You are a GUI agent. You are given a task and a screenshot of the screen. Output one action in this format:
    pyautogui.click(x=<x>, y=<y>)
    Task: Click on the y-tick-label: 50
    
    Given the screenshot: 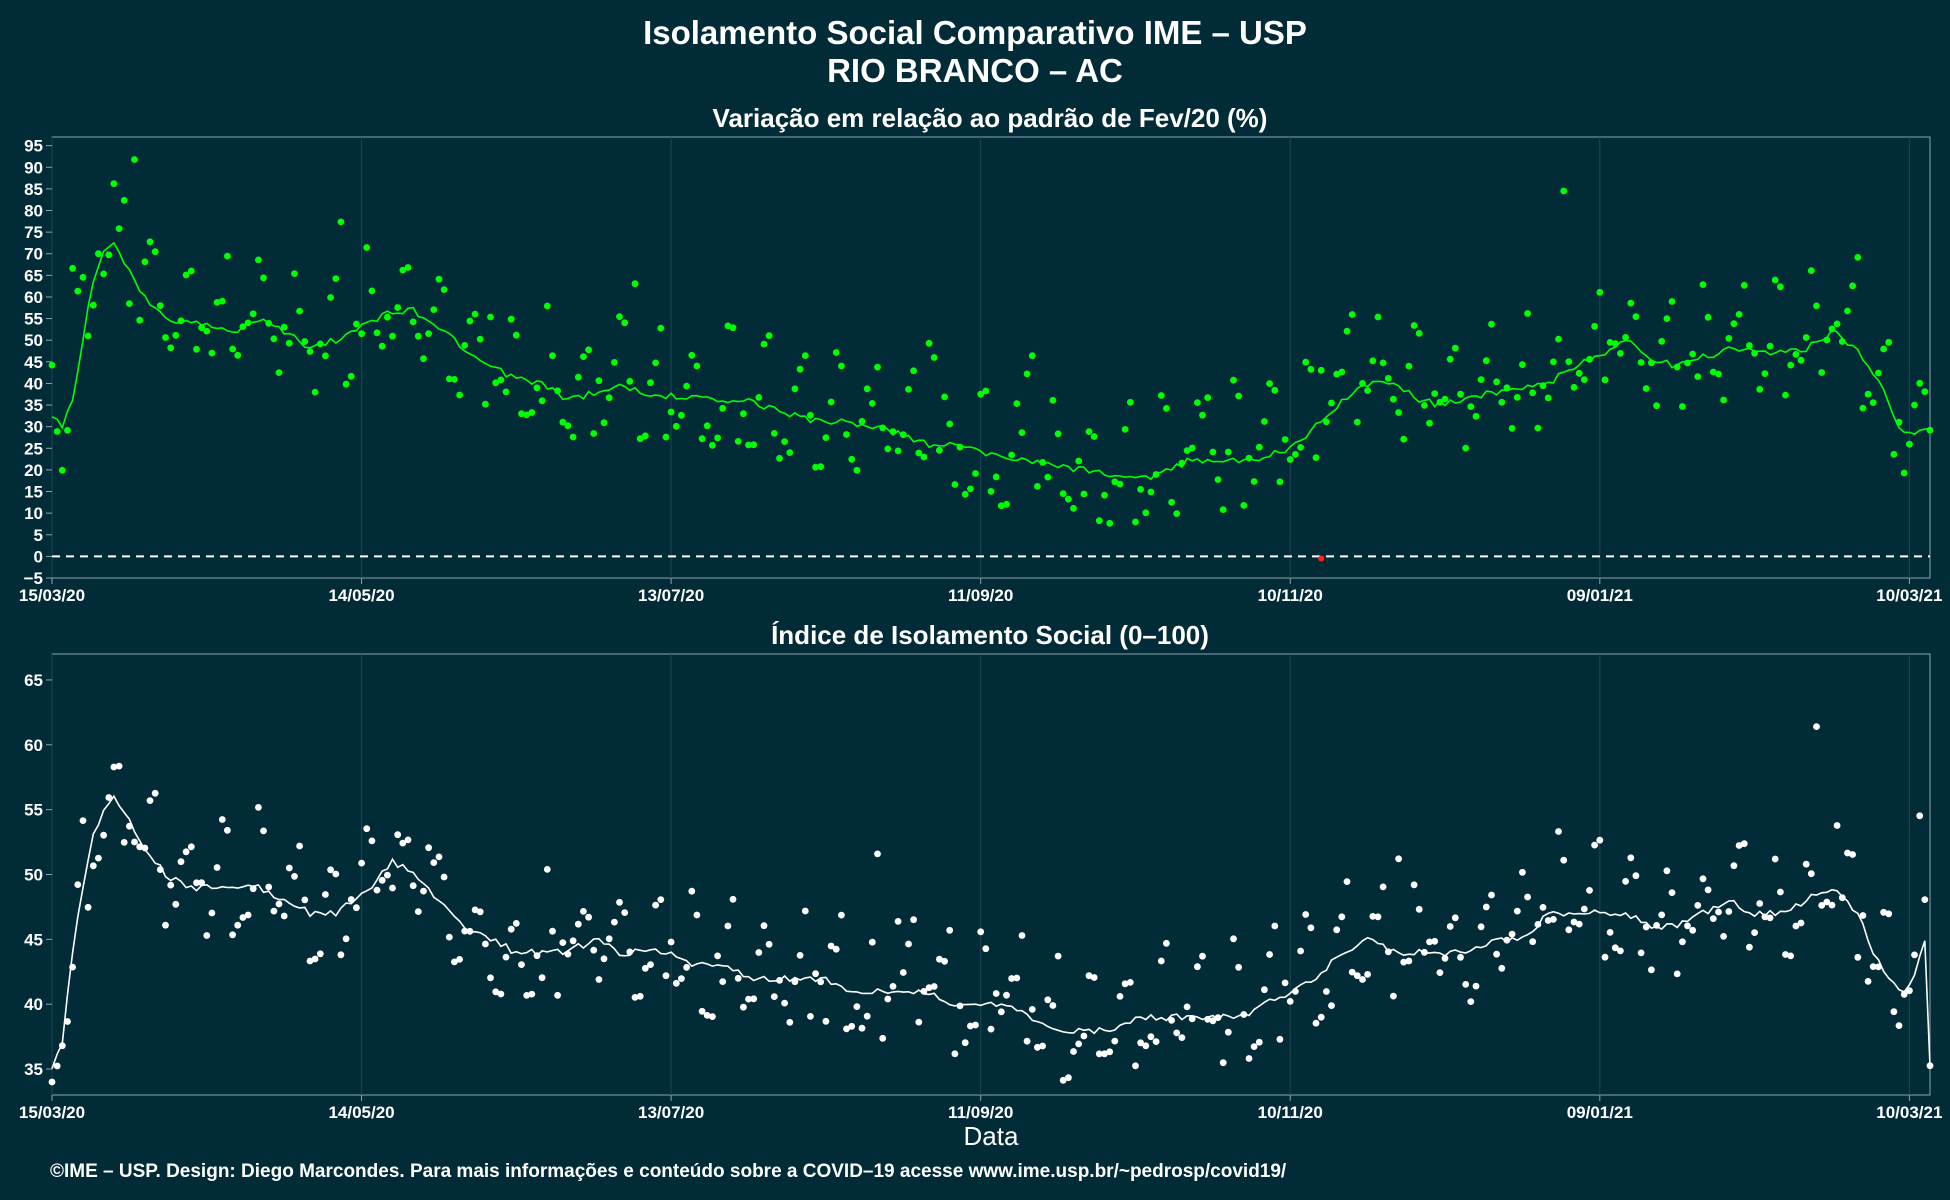 What is the action you would take?
    pyautogui.click(x=33, y=875)
    